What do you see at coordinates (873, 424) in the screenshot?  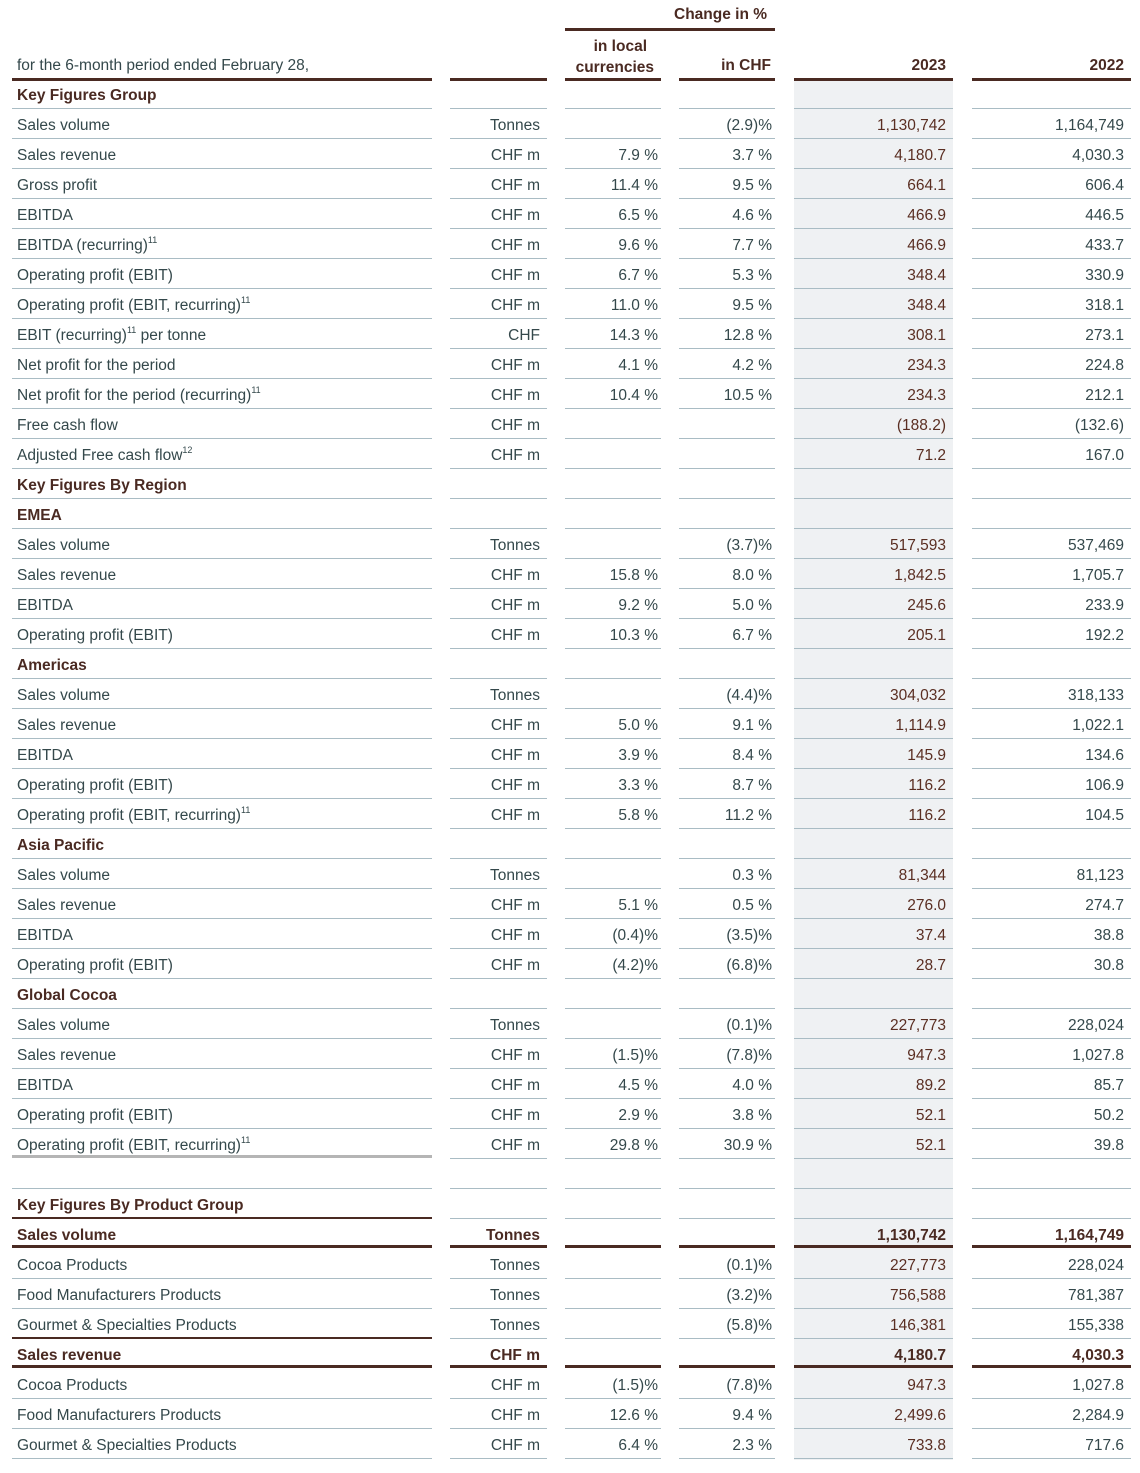 I see `value-2023-cell: (188.2)` at bounding box center [873, 424].